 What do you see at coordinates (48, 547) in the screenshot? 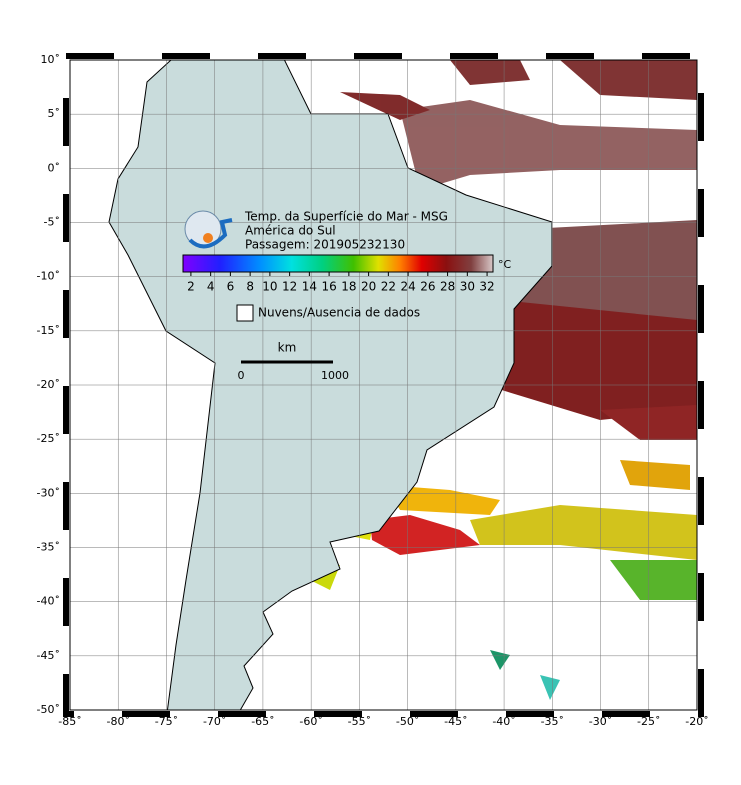
I see `lat-tick-label: -35˚` at bounding box center [48, 547].